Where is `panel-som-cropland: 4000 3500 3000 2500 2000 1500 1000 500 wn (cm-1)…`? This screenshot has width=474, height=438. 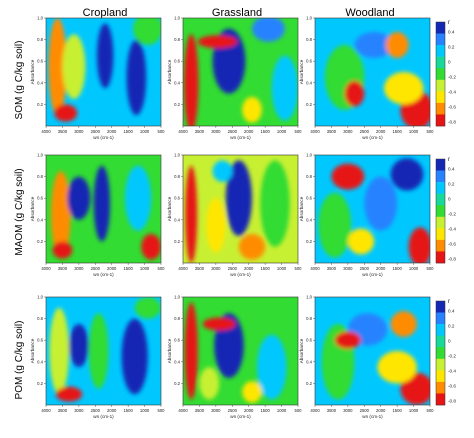 panel-som-cropland: 4000 3500 3000 2500 2000 1500 1000 500 wn (cm-1)… is located at coordinates (97, 78).